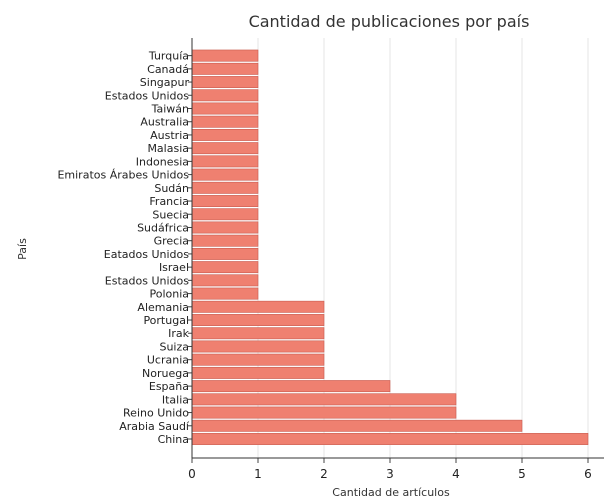 The width and height of the screenshot is (615, 501). Describe the element at coordinates (258, 474) in the screenshot. I see `x-tick-label: 1` at that location.